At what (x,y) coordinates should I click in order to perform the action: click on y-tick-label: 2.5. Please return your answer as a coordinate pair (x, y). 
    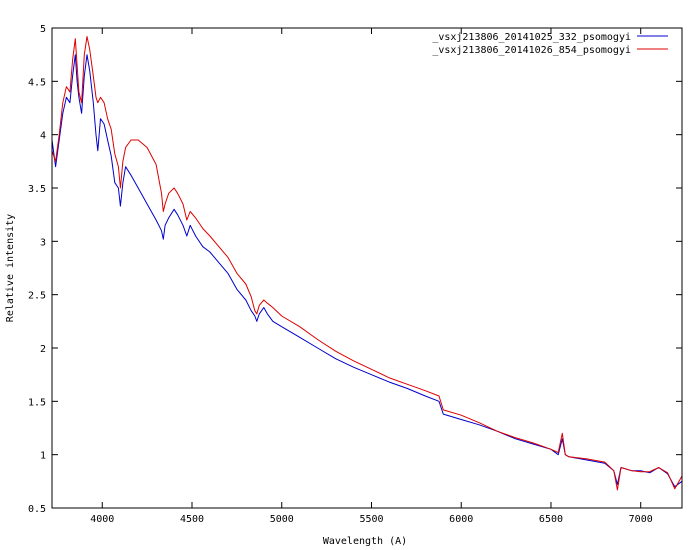
    Looking at the image, I should click on (37, 296).